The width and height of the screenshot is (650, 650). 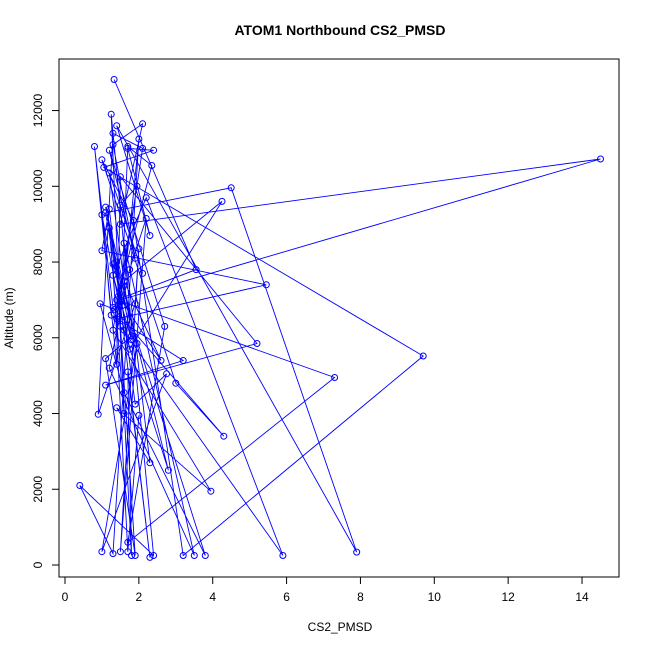 What do you see at coordinates (38, 489) in the screenshot?
I see `y-tick-label: 2000` at bounding box center [38, 489].